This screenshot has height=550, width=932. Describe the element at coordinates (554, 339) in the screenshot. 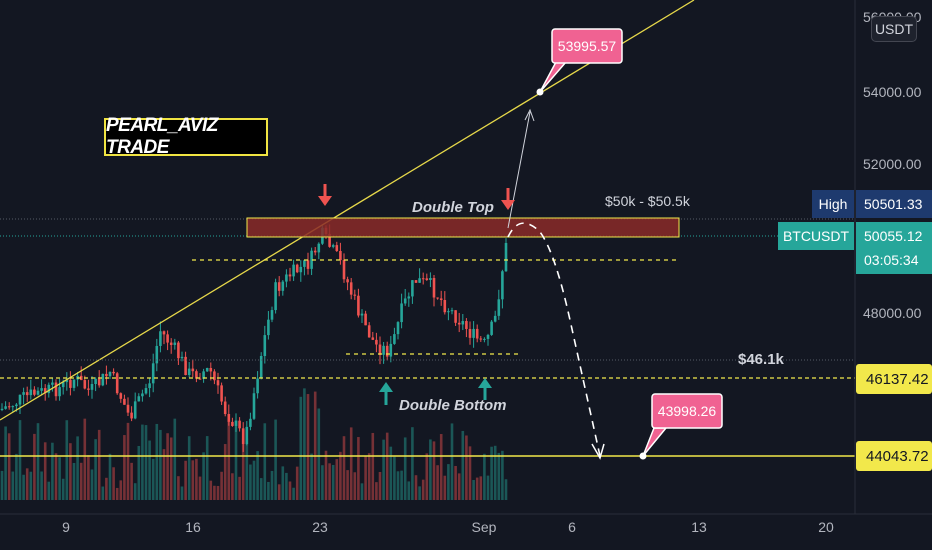

I see `projection-down-path` at that location.